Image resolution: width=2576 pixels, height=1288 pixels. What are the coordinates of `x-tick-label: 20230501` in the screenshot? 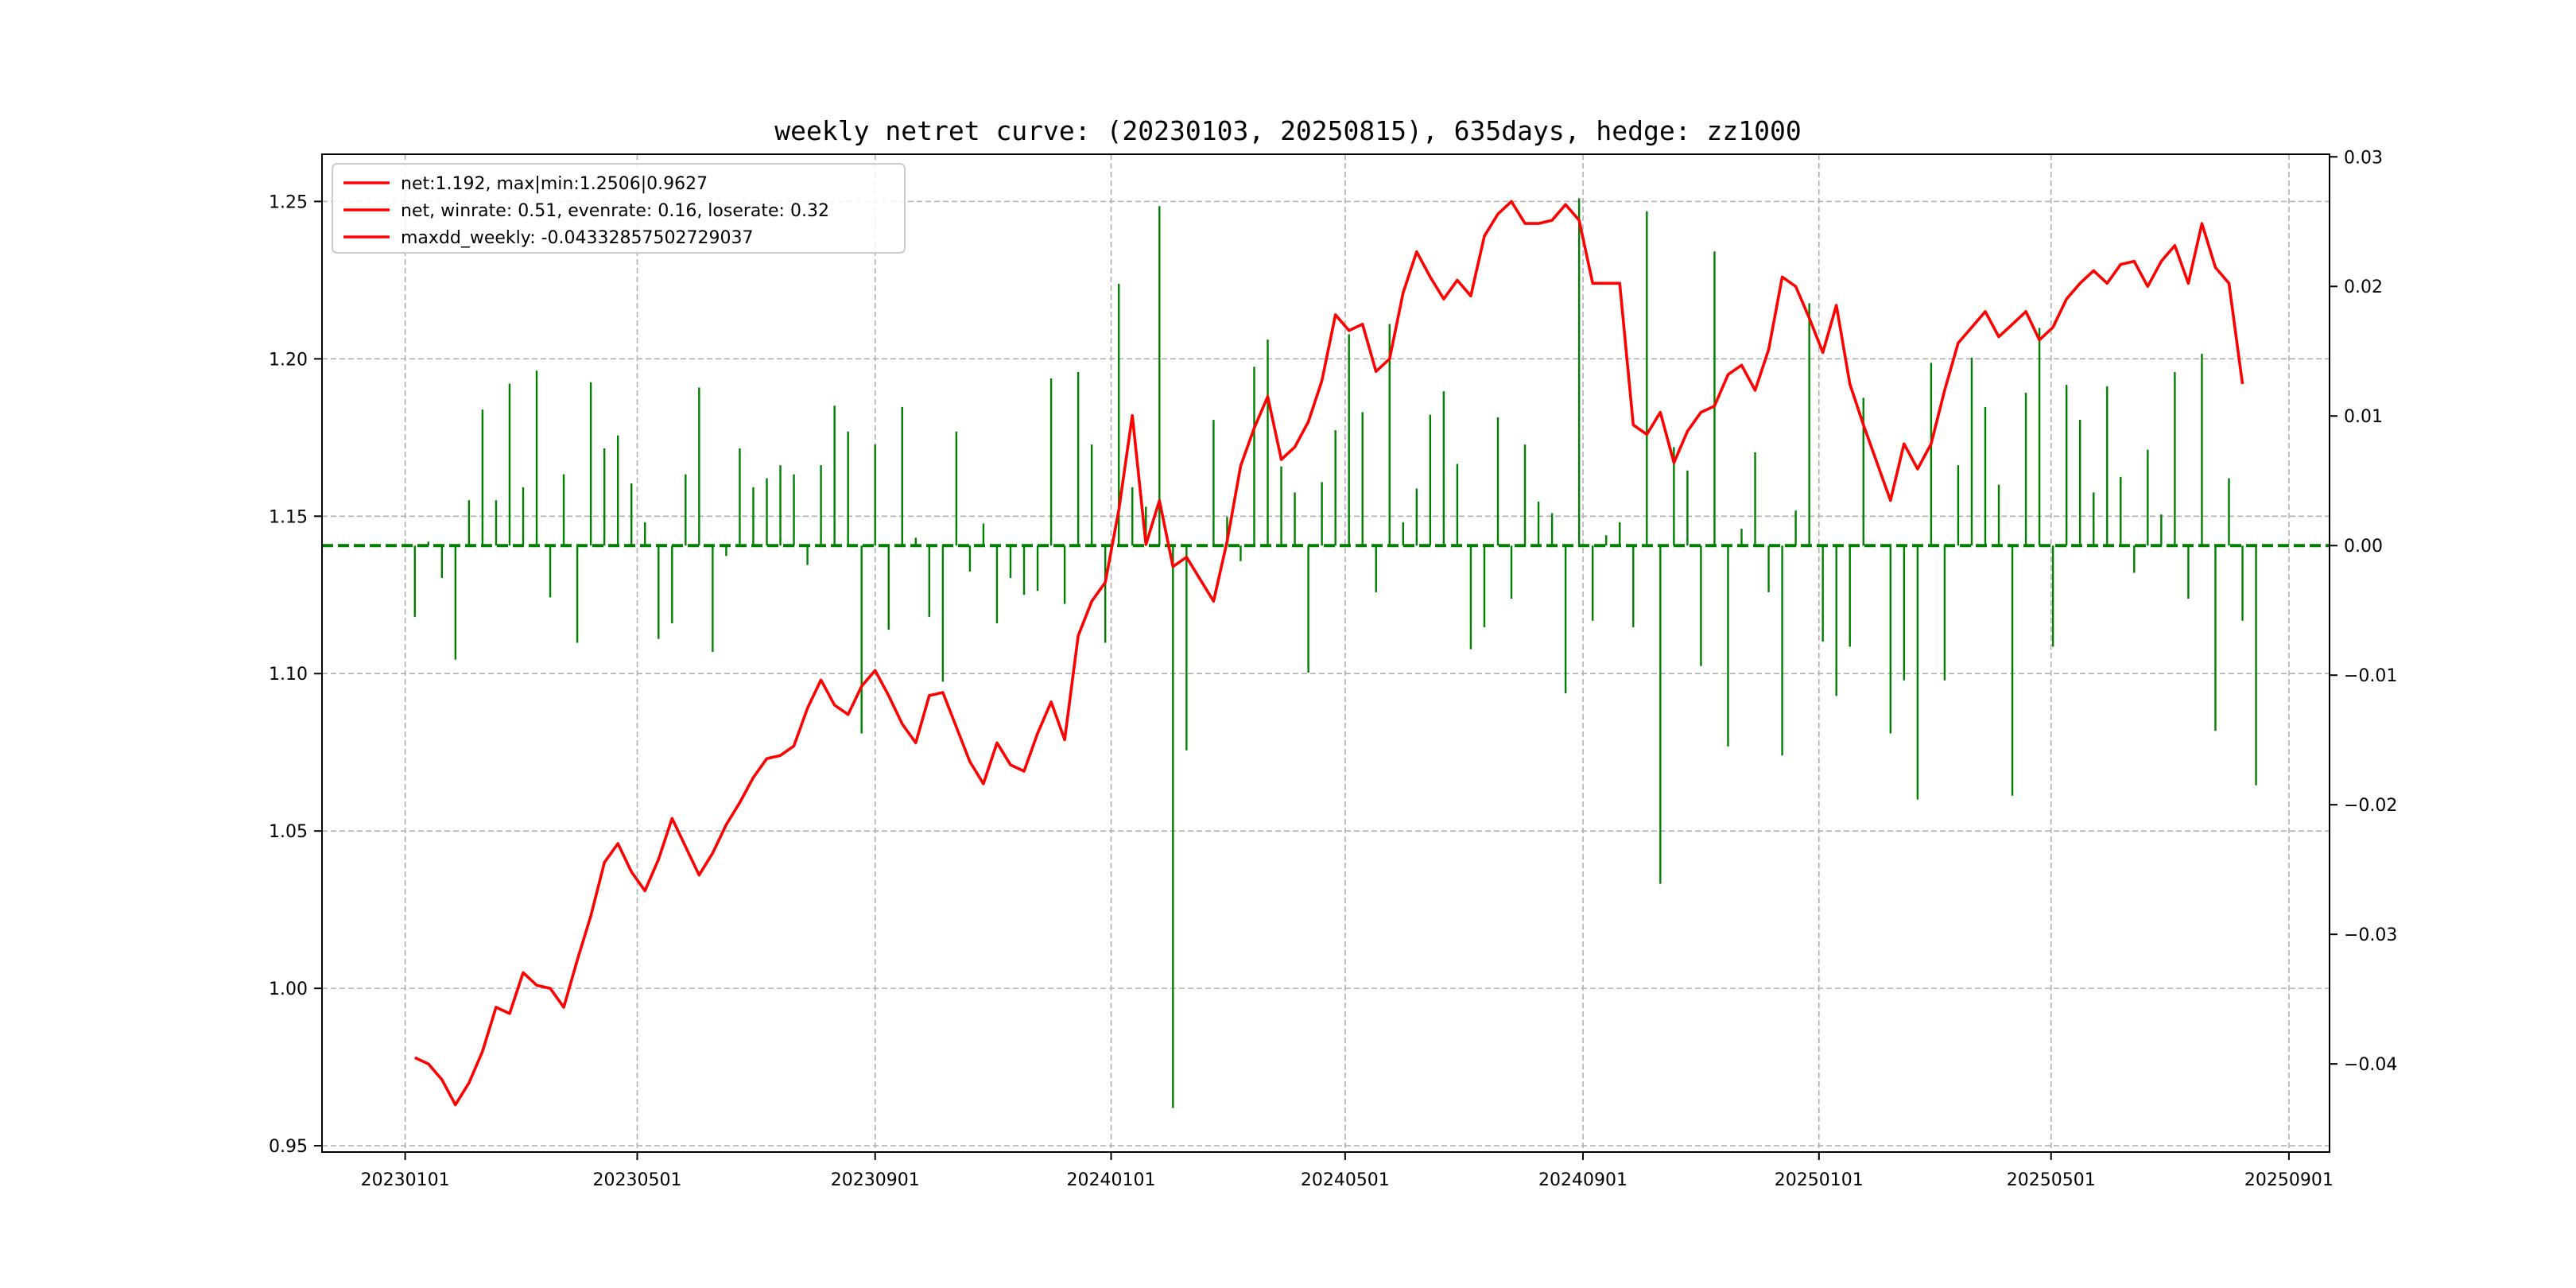 It's located at (638, 1180).